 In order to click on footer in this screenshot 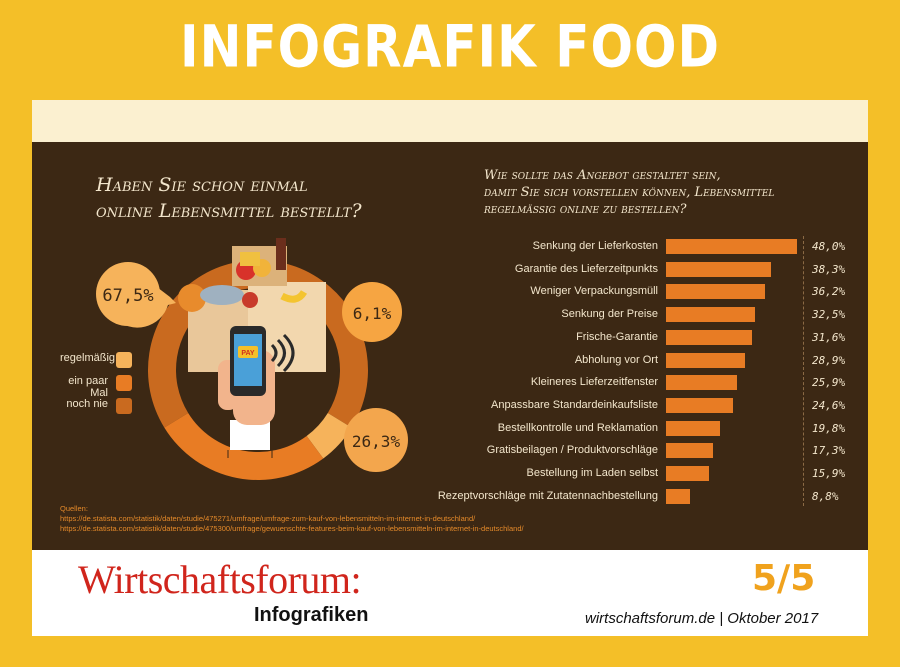, I will do `click(450, 593)`.